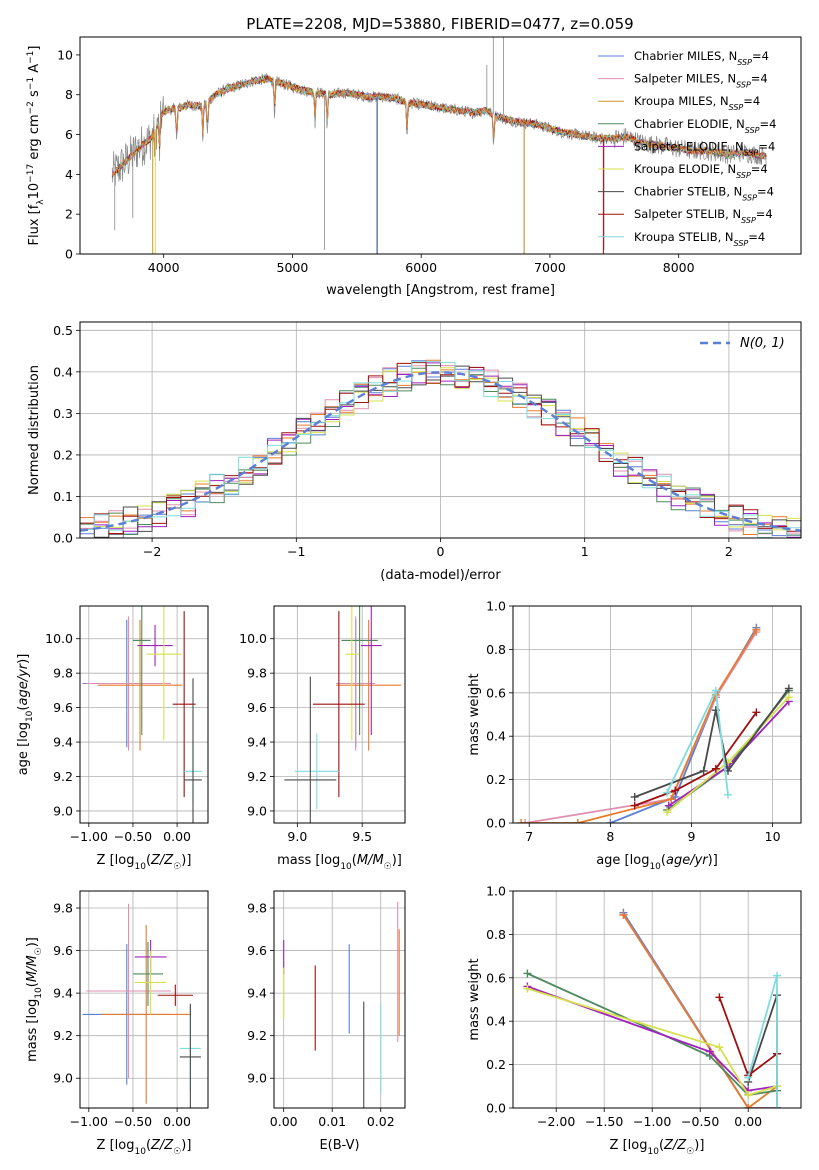 Image resolution: width=819 pixels, height=1170 pixels. Describe the element at coordinates (709, 1051) in the screenshot. I see `weight-point-salpeter_elodie` at that location.